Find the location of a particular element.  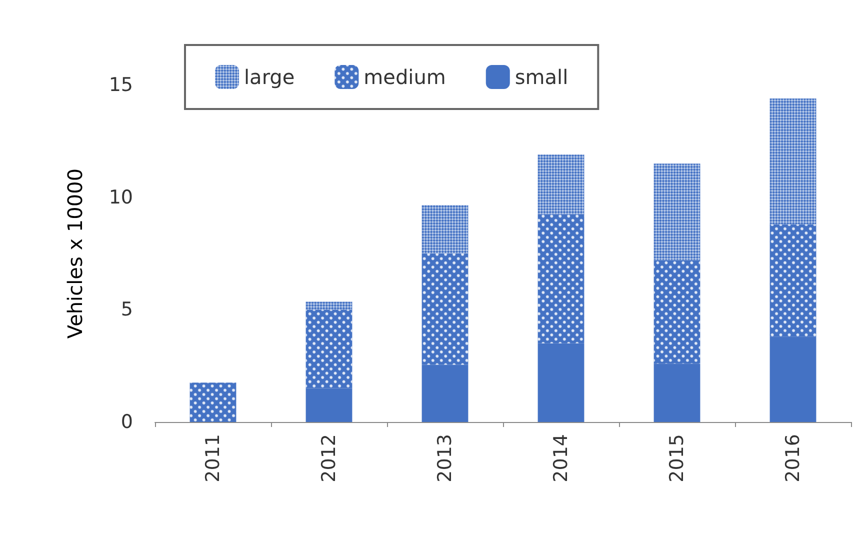

x-tick-label: 2011 is located at coordinates (213, 458).